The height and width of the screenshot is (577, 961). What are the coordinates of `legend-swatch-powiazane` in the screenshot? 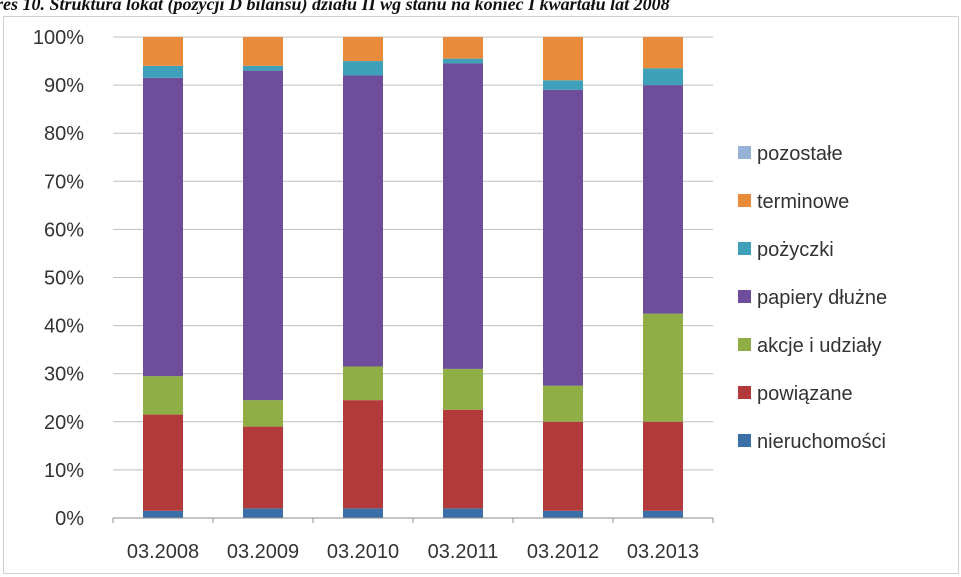 It's located at (744, 392).